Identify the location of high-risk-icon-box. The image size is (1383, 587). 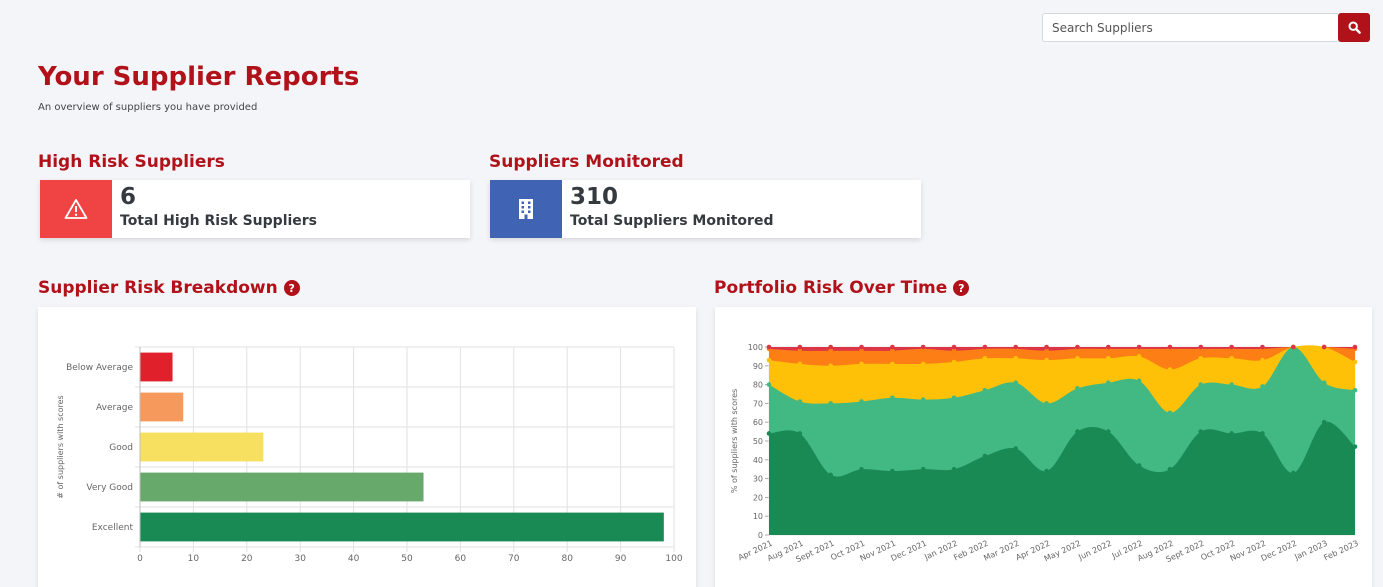
(76, 209).